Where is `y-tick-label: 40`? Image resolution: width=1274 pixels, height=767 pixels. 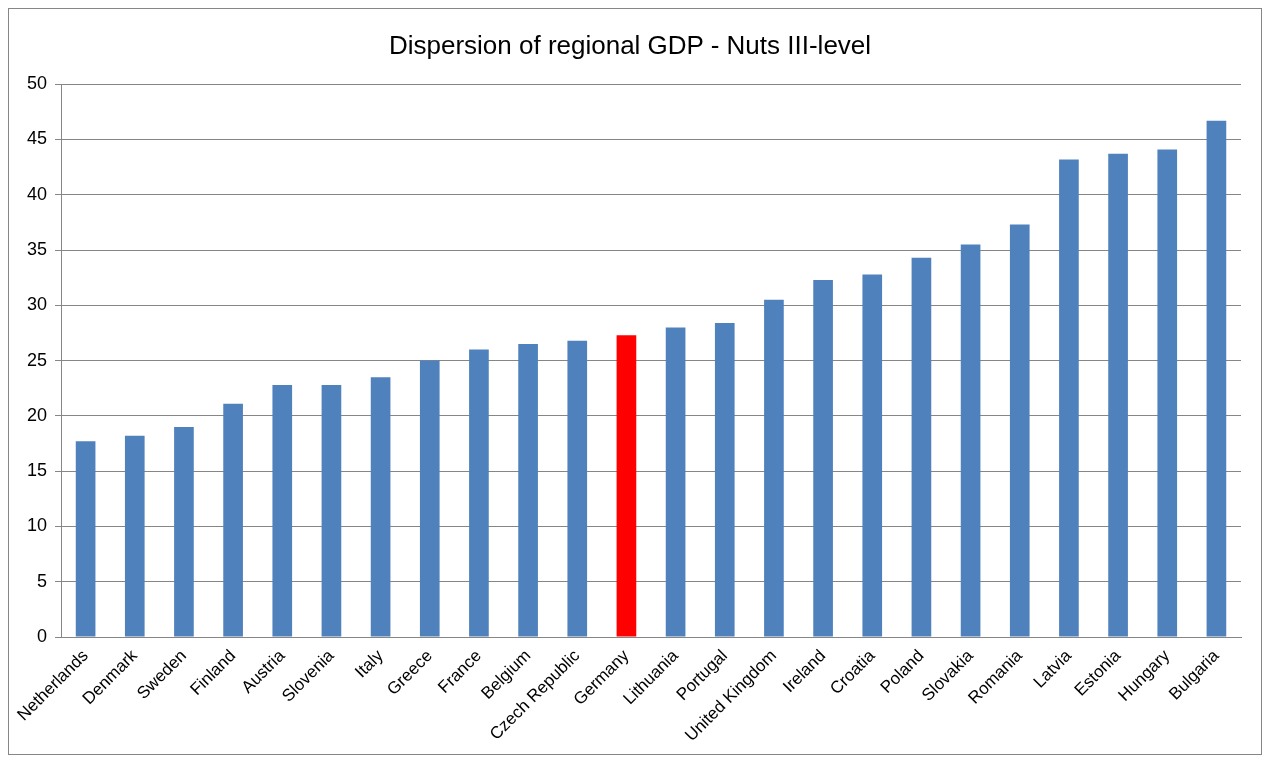 y-tick-label: 40 is located at coordinates (37, 193).